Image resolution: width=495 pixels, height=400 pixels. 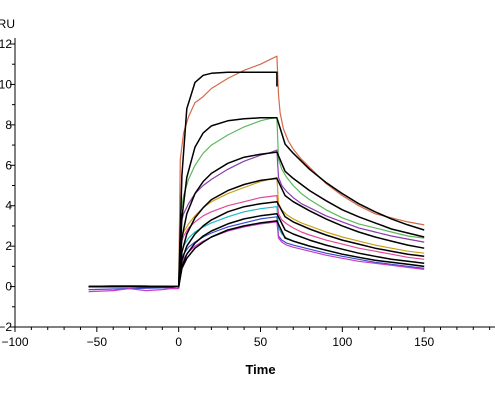 I want to click on x-tick-label: −100, so click(x=14, y=342).